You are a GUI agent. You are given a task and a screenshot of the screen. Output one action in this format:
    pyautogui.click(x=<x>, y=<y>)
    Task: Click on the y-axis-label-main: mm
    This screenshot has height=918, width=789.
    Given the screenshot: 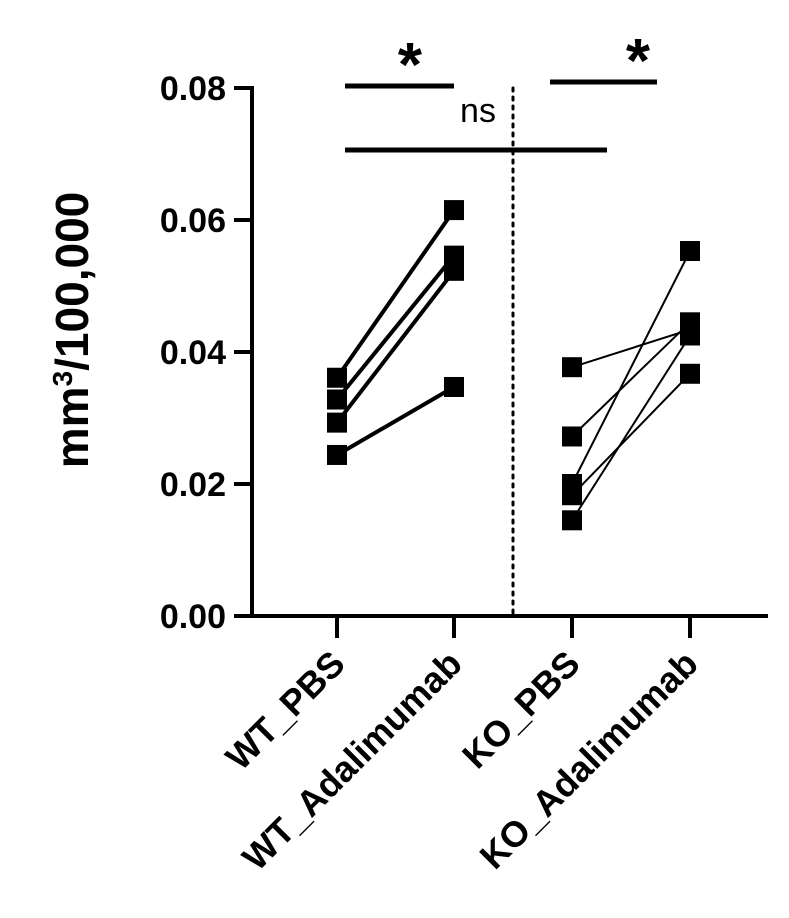 What is the action you would take?
    pyautogui.click(x=72, y=427)
    